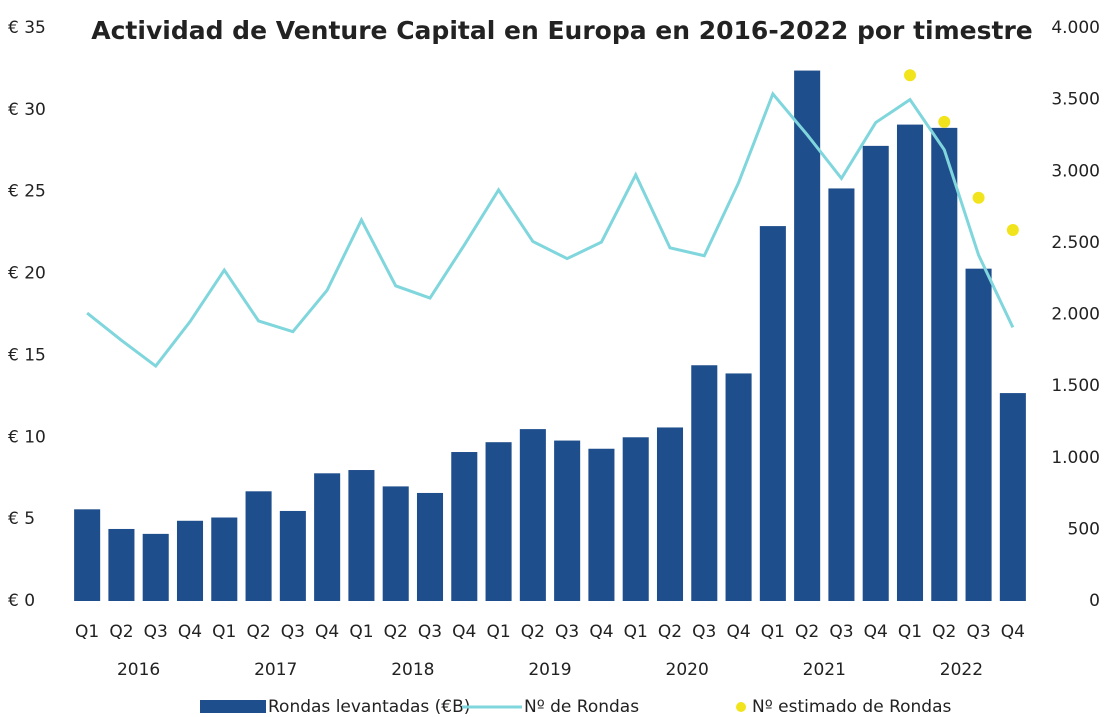 Image resolution: width=1108 pixels, height=717 pixels. I want to click on year-label: 2018, so click(412, 670).